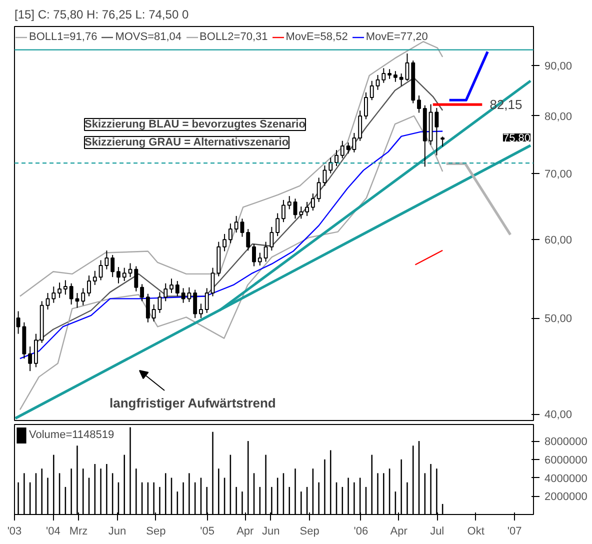 Image resolution: width=592 pixels, height=544 pixels. Describe the element at coordinates (207, 532) in the screenshot. I see `x-tick-label: '05` at that location.